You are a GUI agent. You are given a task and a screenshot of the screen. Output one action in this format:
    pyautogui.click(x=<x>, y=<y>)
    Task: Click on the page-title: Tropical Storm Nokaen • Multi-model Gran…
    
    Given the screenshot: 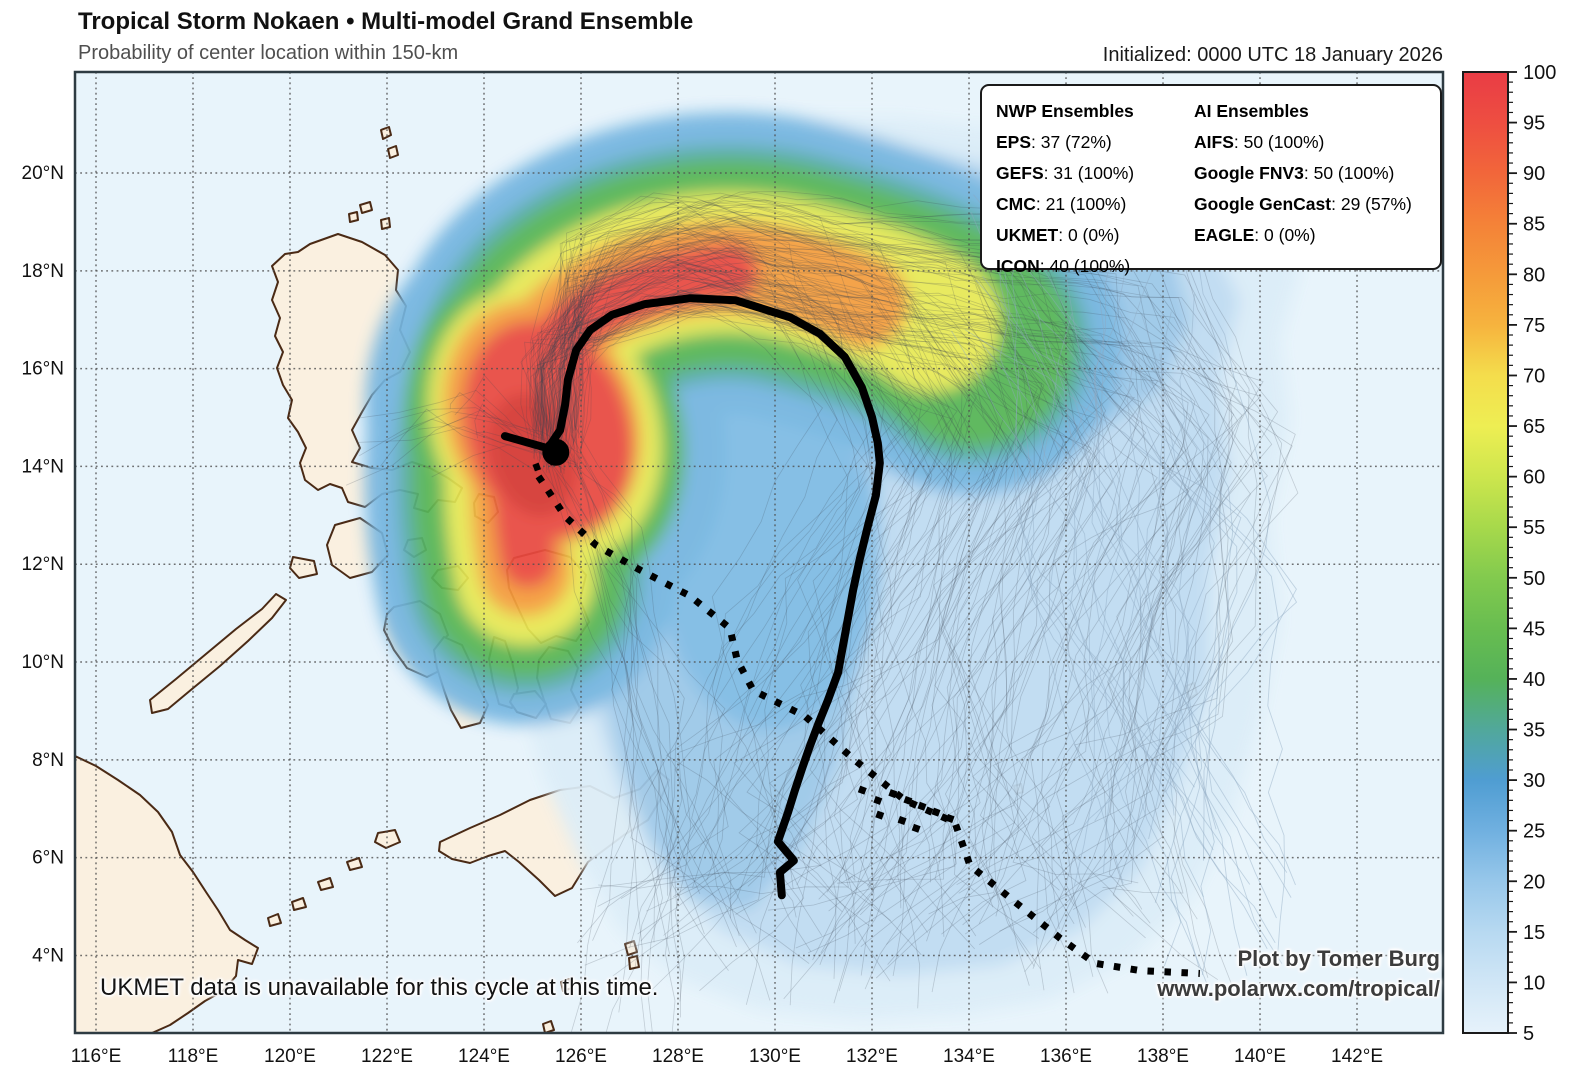 What is the action you would take?
    pyautogui.click(x=386, y=21)
    